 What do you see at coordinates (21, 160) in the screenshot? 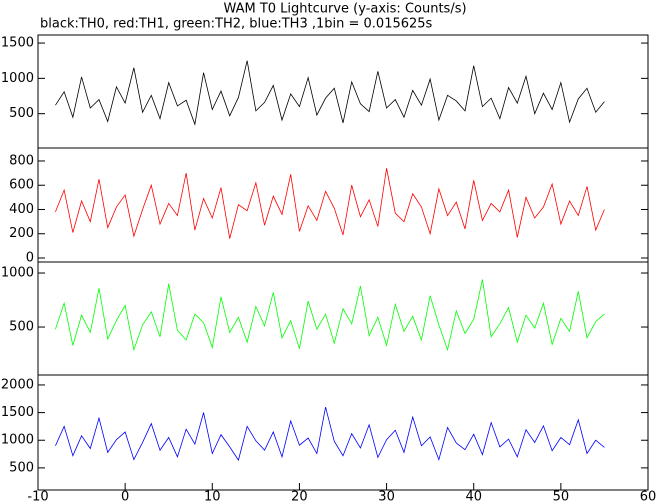
I see `y-tick-label: 800` at bounding box center [21, 160].